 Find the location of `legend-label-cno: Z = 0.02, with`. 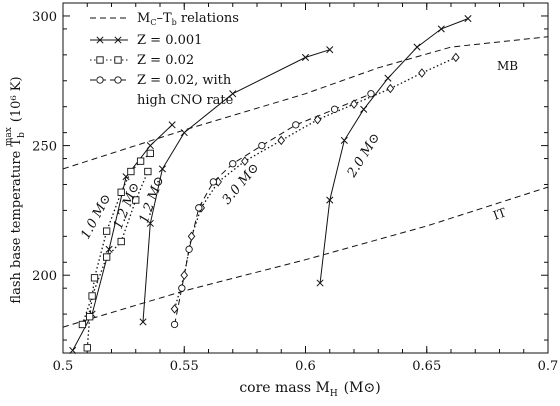

legend-label-cno: Z = 0.02, with is located at coordinates (184, 80).